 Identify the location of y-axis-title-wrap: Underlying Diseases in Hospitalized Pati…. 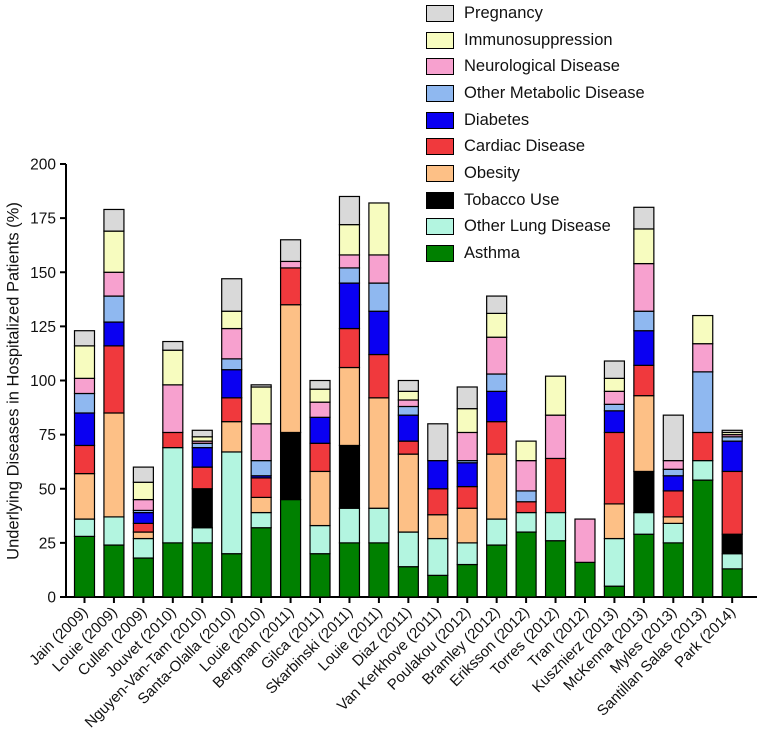
(14, 320).